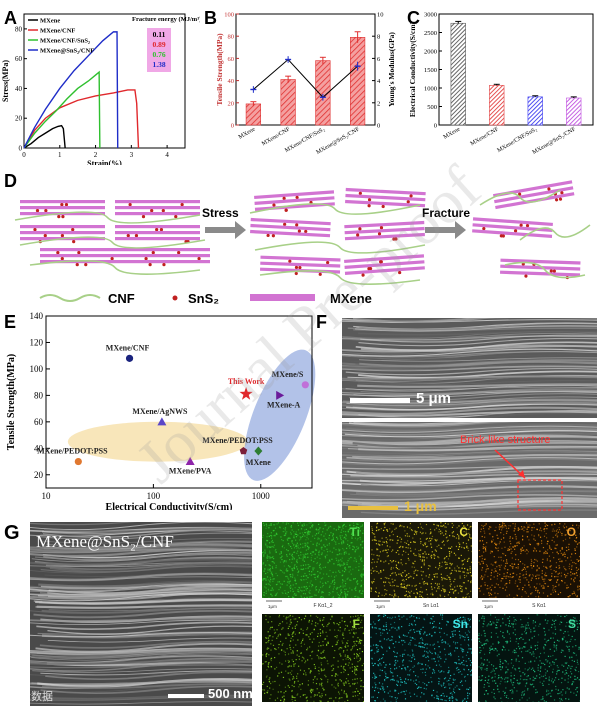 Image resolution: width=599 pixels, height=709 pixels. Describe the element at coordinates (220, 213) in the screenshot. I see `stage-label: Stress` at that location.